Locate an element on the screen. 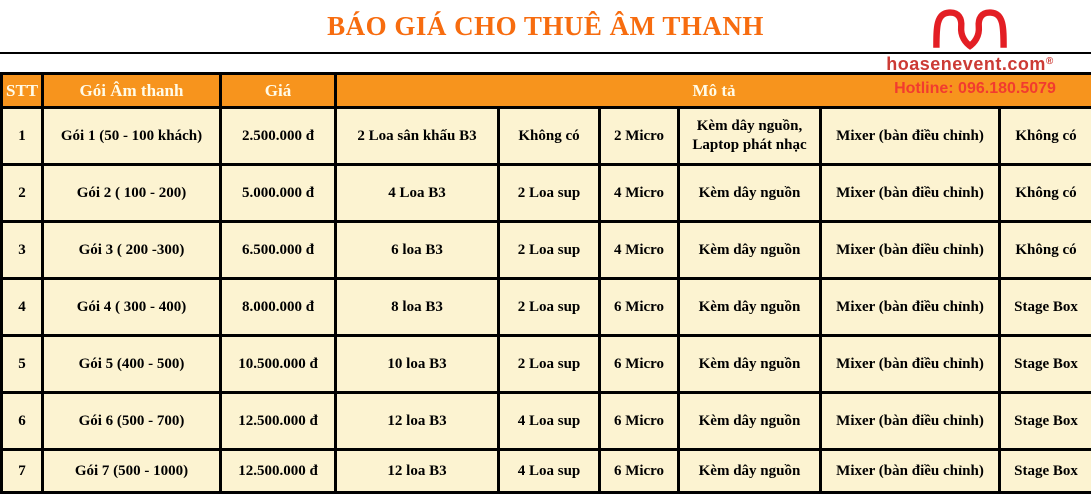 This screenshot has height=499, width=1091. title-divider is located at coordinates (545, 53).